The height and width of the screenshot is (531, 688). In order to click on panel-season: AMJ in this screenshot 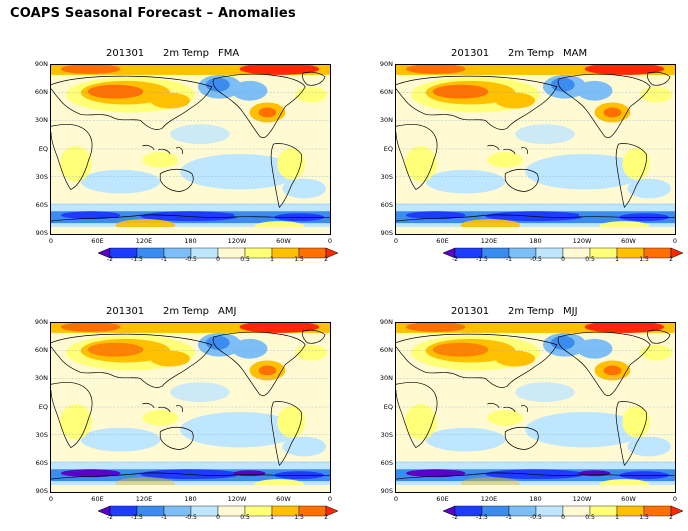, I will do `click(227, 311)`.